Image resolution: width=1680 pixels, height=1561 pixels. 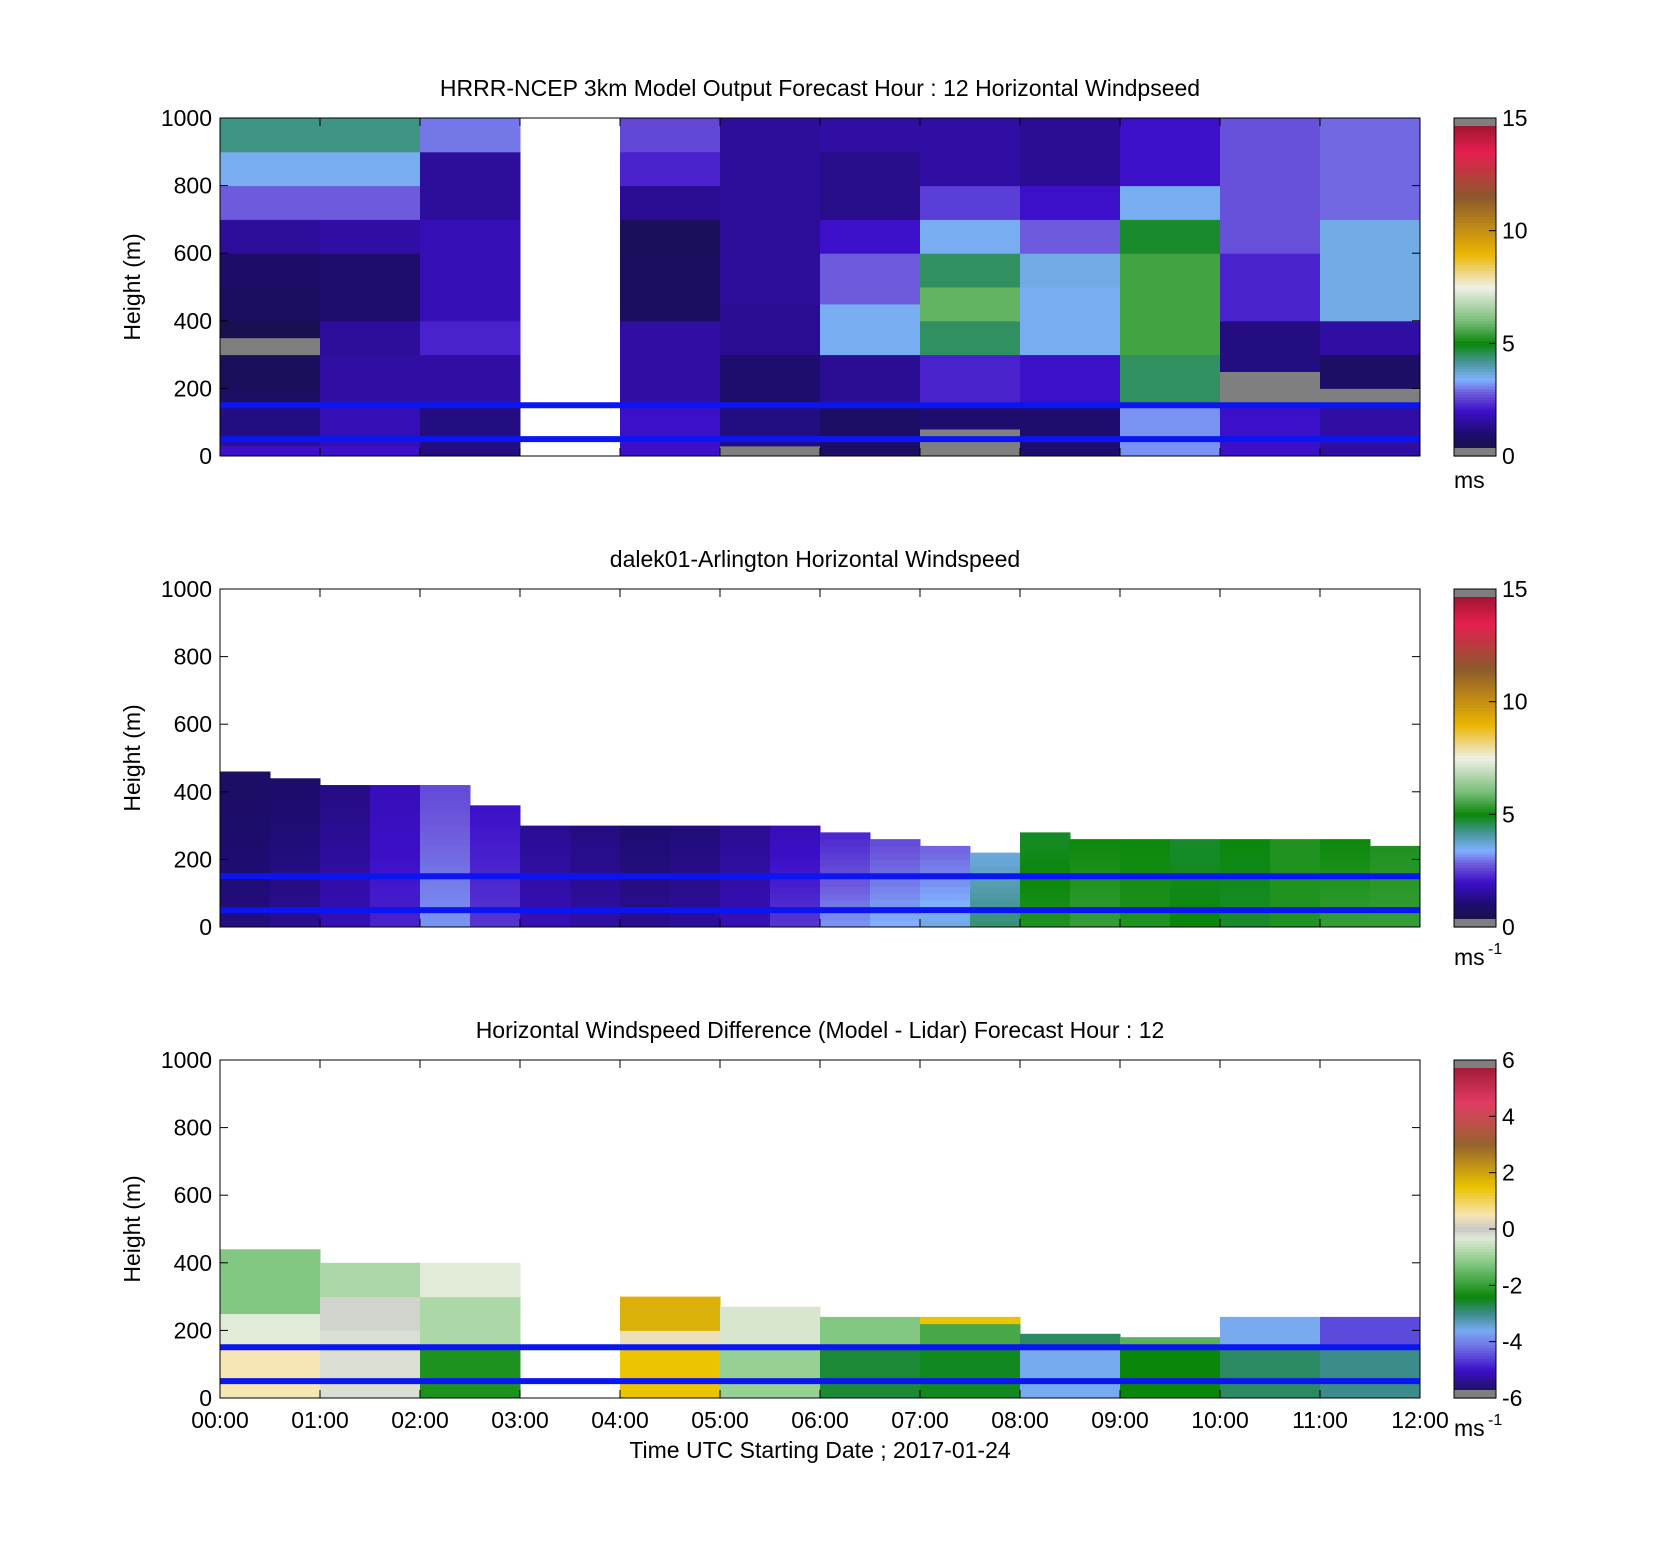 I want to click on panel-difference-colorbar: -6 -4 -2 0 2 4 6 ms -1, so click(x=1488, y=1244).